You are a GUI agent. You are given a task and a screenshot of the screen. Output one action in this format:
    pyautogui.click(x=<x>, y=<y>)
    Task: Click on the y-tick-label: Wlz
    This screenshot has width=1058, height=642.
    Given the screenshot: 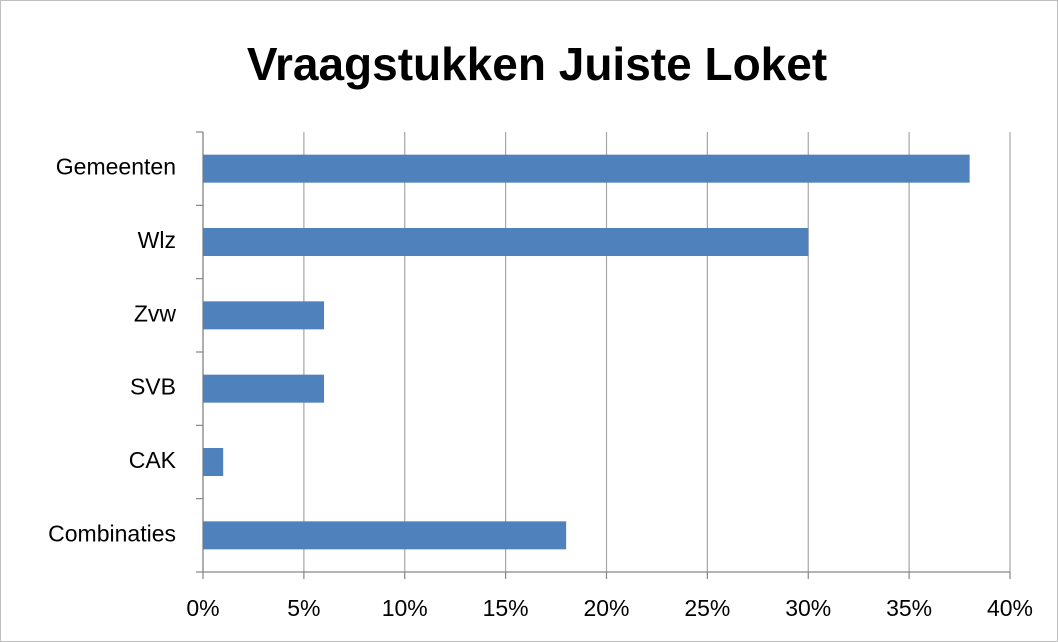 What is the action you would take?
    pyautogui.click(x=157, y=240)
    